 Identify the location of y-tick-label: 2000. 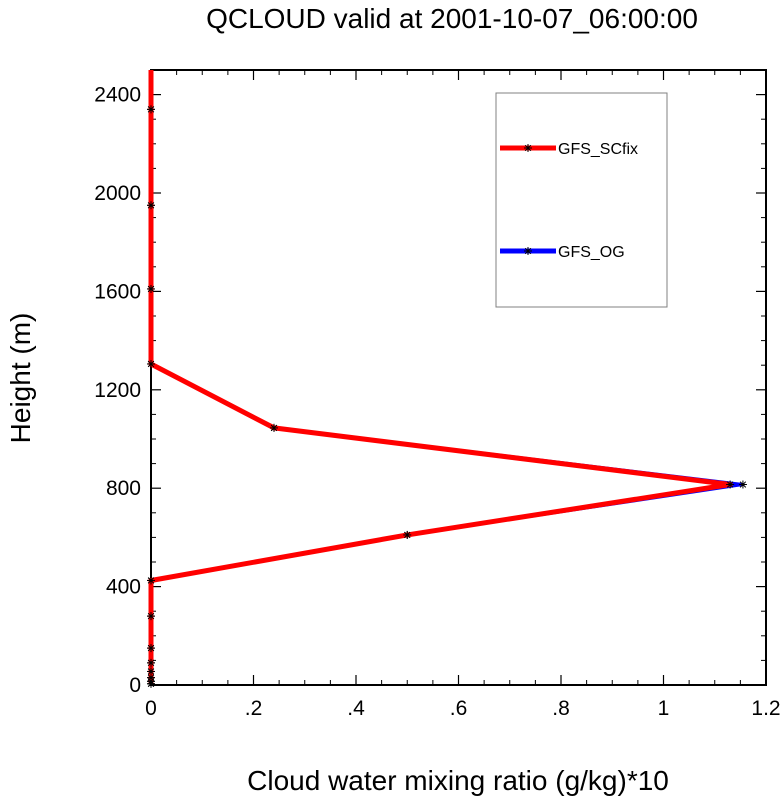
(117, 193).